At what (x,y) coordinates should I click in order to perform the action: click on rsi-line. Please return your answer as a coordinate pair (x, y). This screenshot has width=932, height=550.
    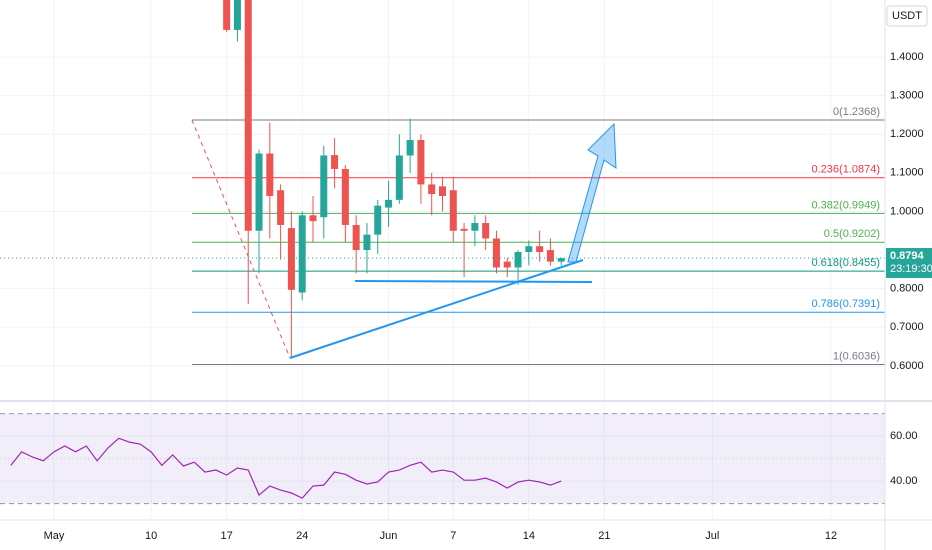
    Looking at the image, I should click on (286, 468).